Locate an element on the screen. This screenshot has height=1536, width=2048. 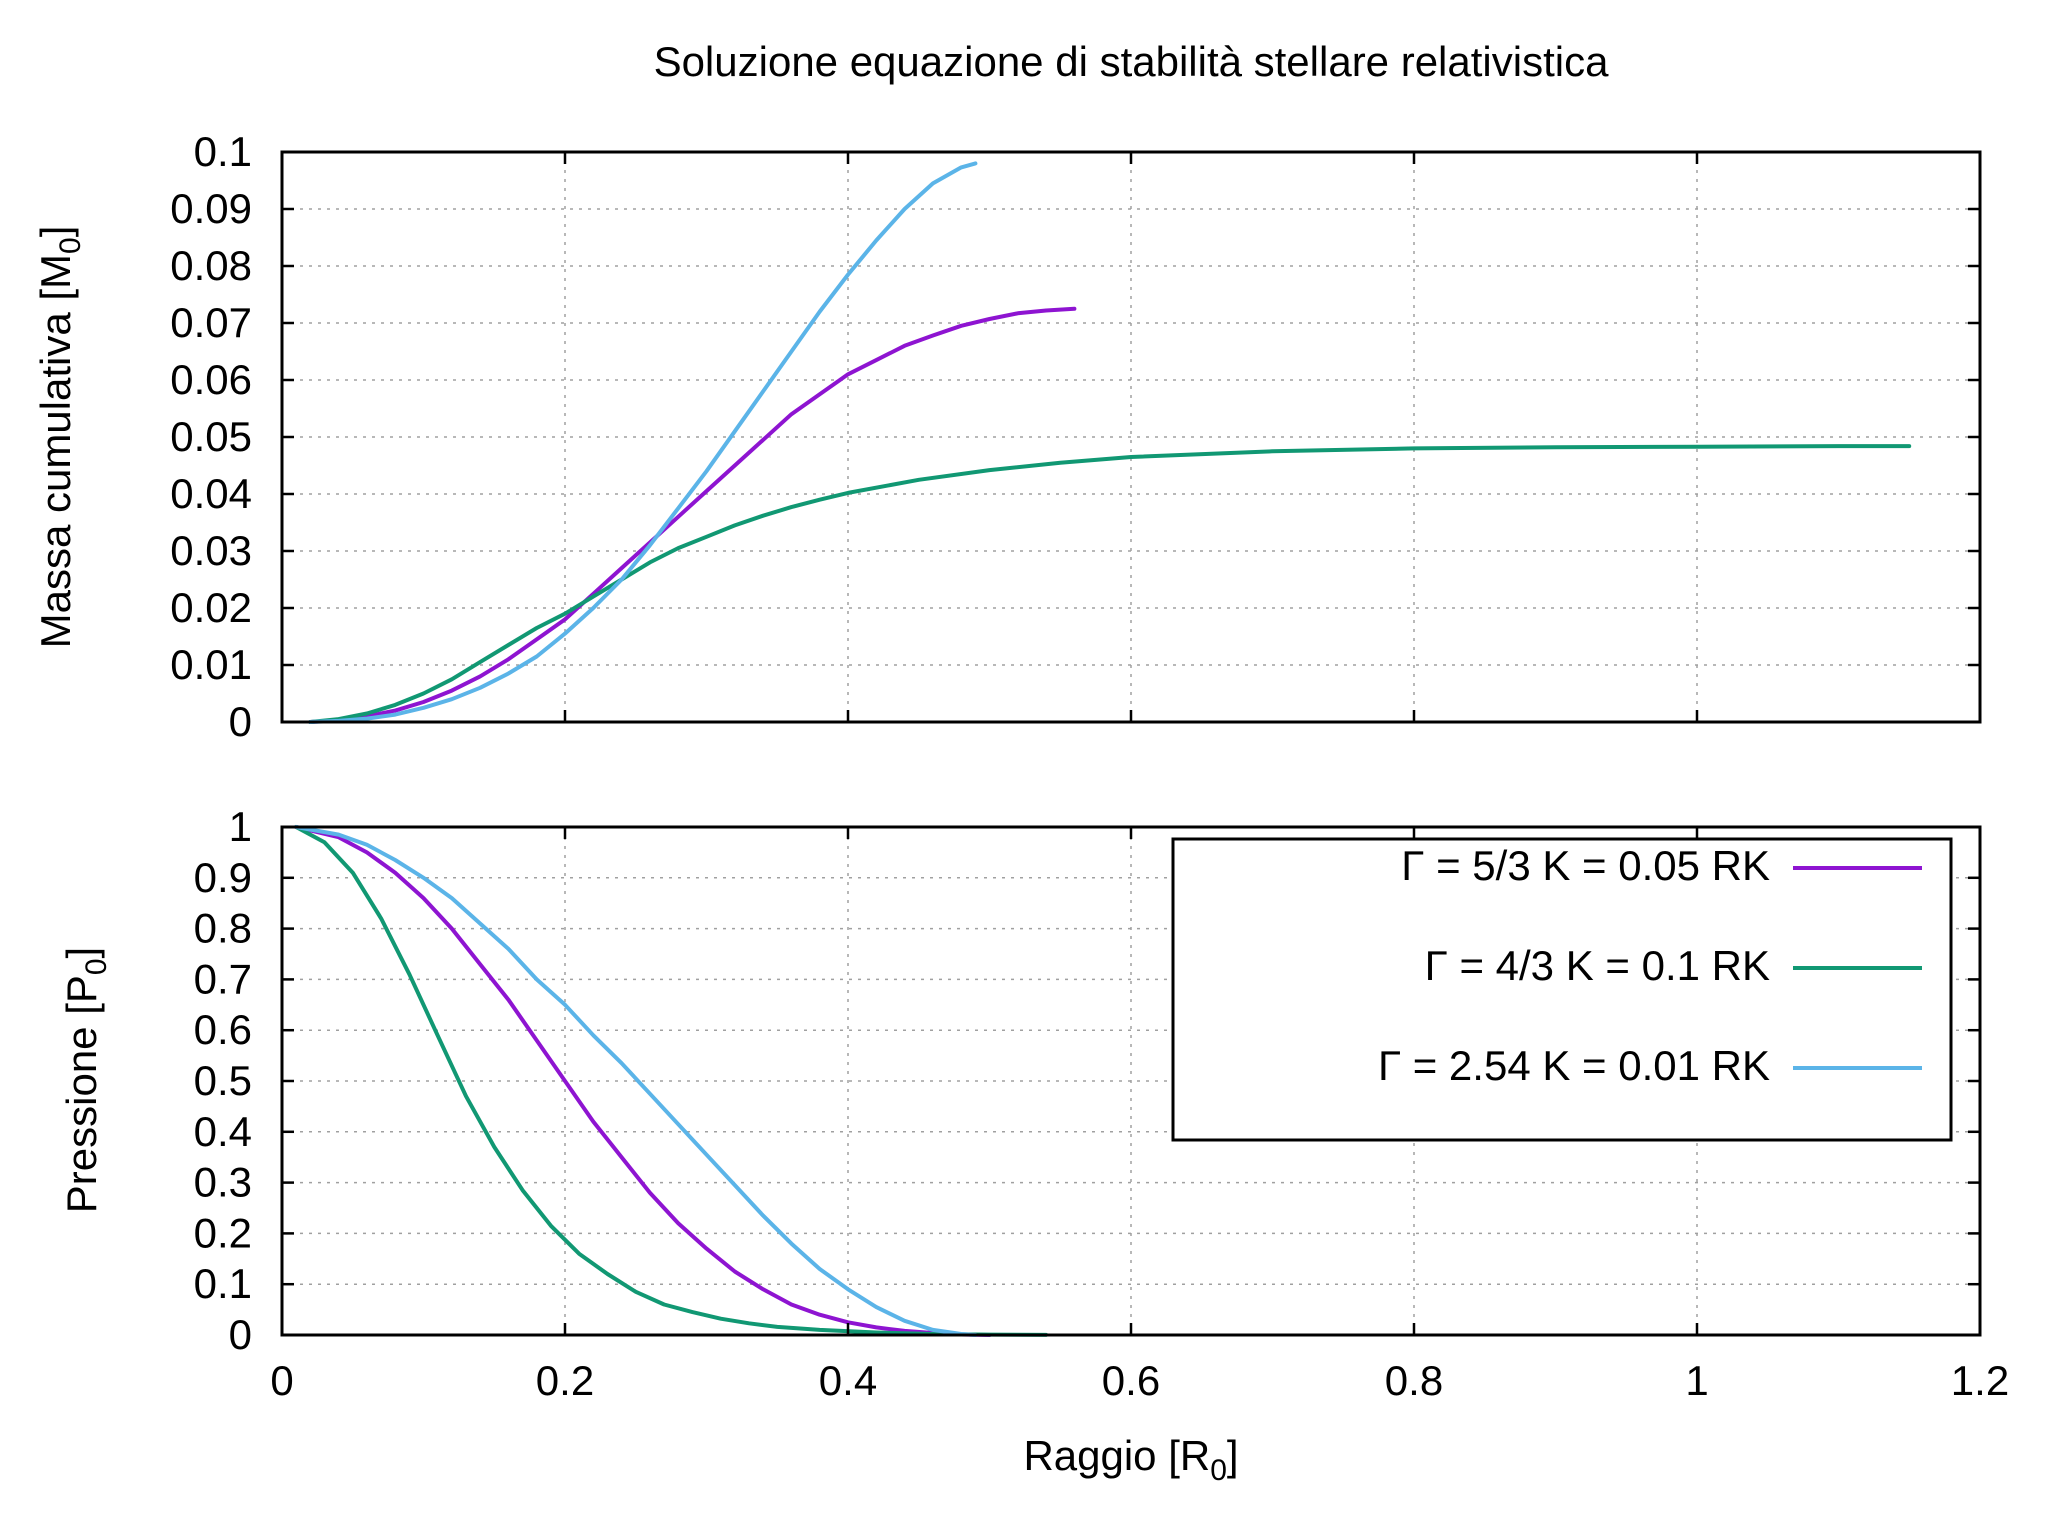
legend-label: Γ = 4/3 K = 0.1 RK is located at coordinates (1597, 965).